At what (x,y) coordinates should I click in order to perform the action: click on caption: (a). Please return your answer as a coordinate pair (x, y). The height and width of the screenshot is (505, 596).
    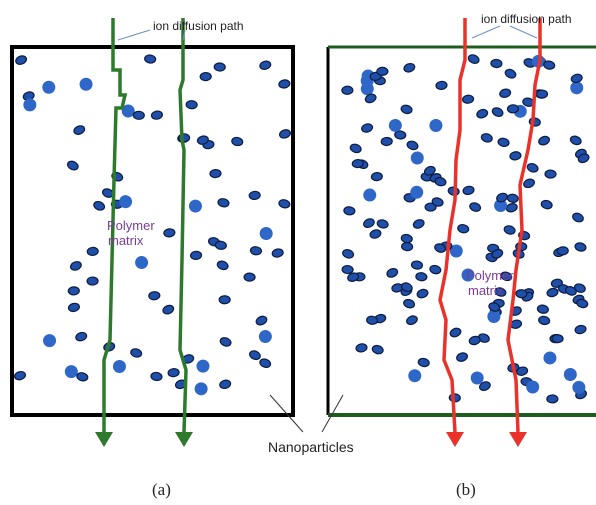
    Looking at the image, I should click on (161, 489).